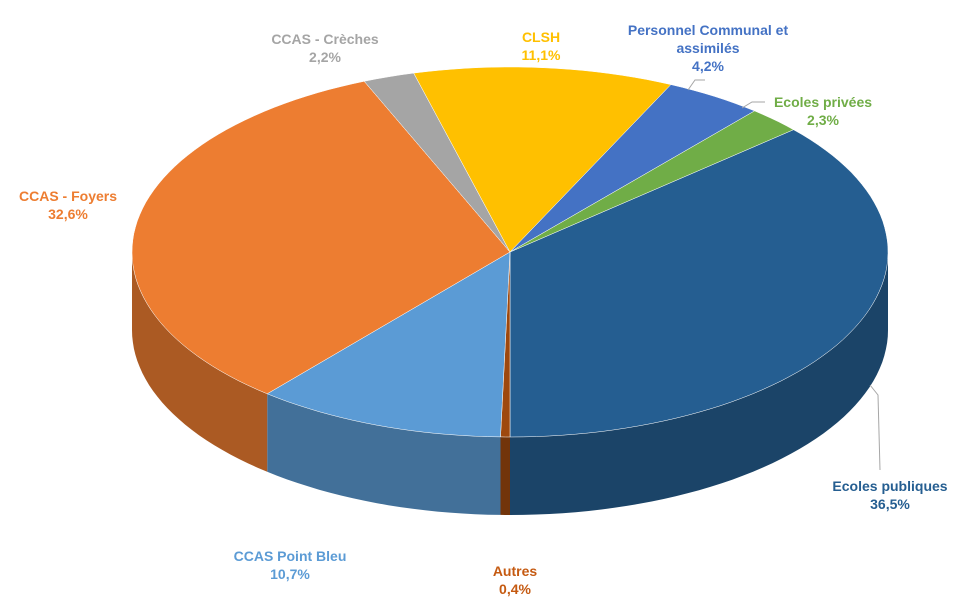 The width and height of the screenshot is (957, 599). What do you see at coordinates (290, 556) in the screenshot?
I see `category-label: CCAS Point Bleu` at bounding box center [290, 556].